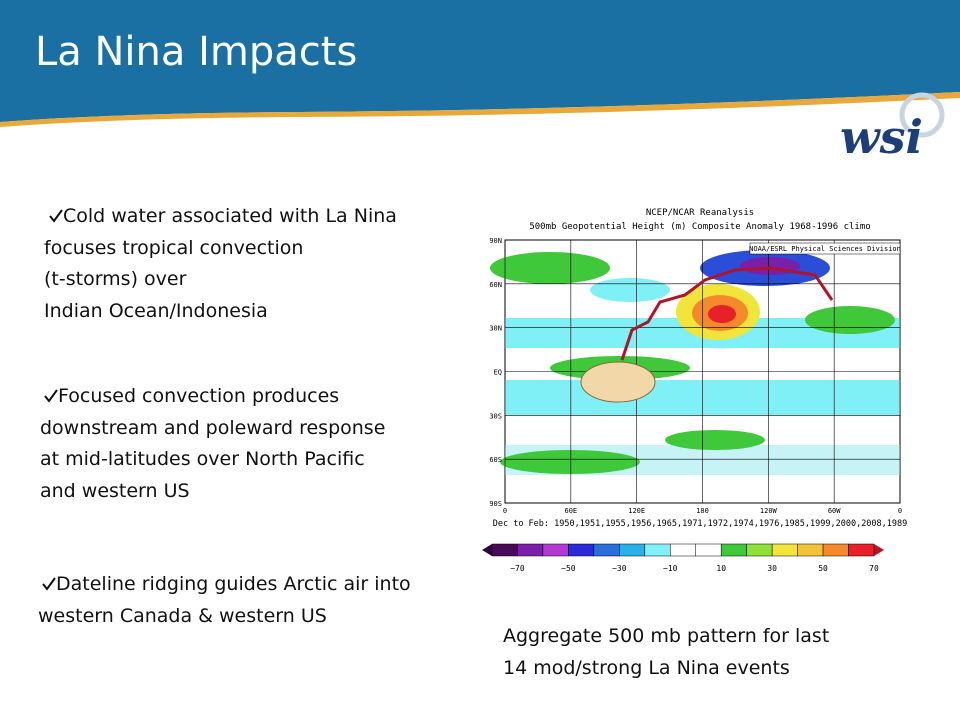 The width and height of the screenshot is (960, 720). What do you see at coordinates (683, 558) in the screenshot?
I see `colorbar: −70 −50 −30 −10 10 30 50 70` at bounding box center [683, 558].